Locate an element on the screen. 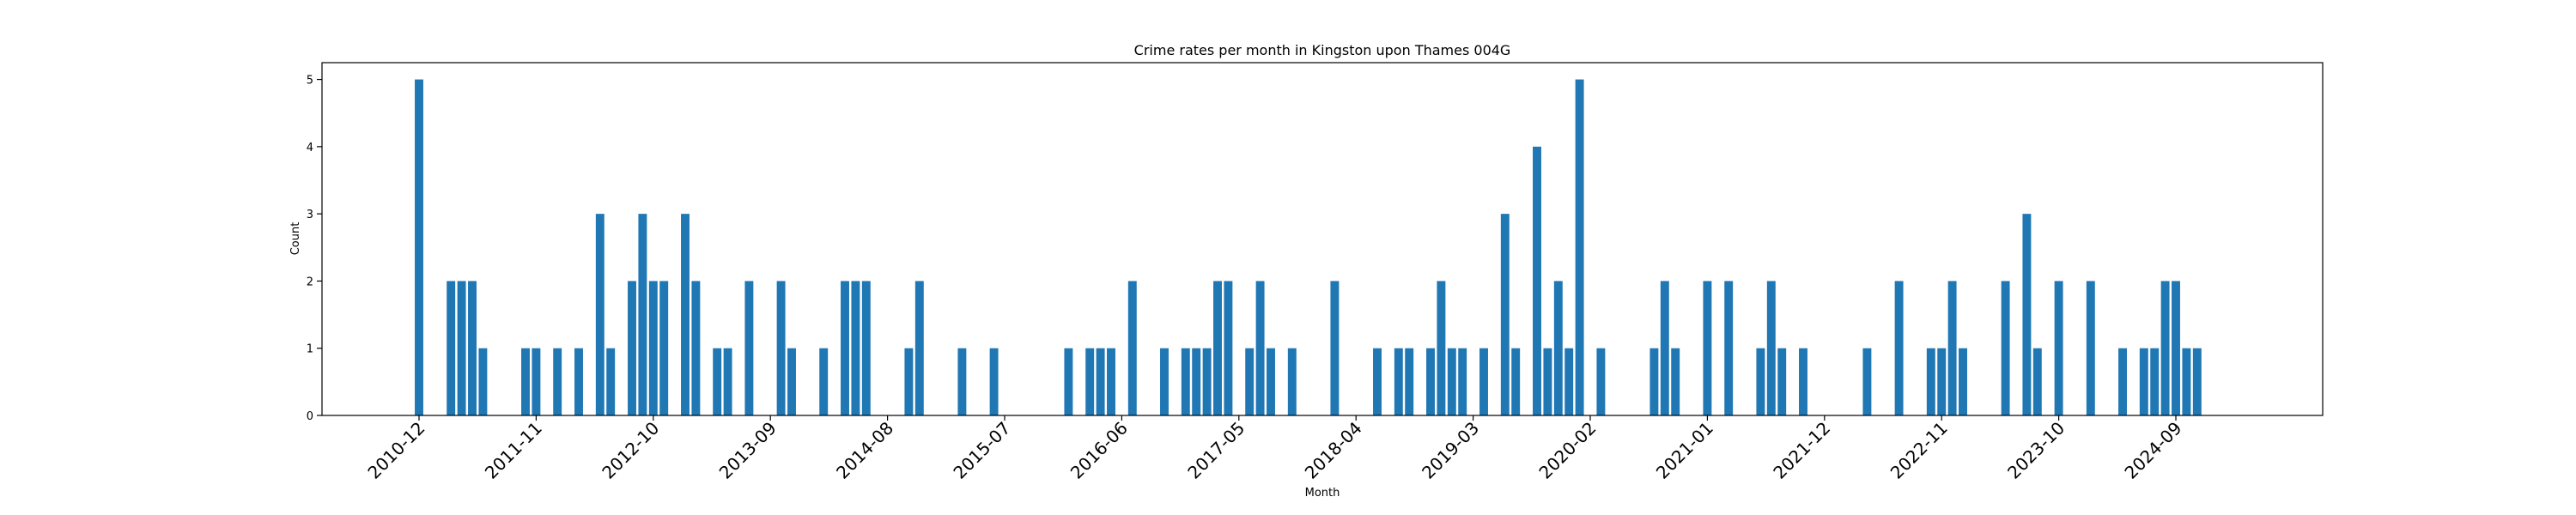  y-tick-label: 5 is located at coordinates (310, 81).